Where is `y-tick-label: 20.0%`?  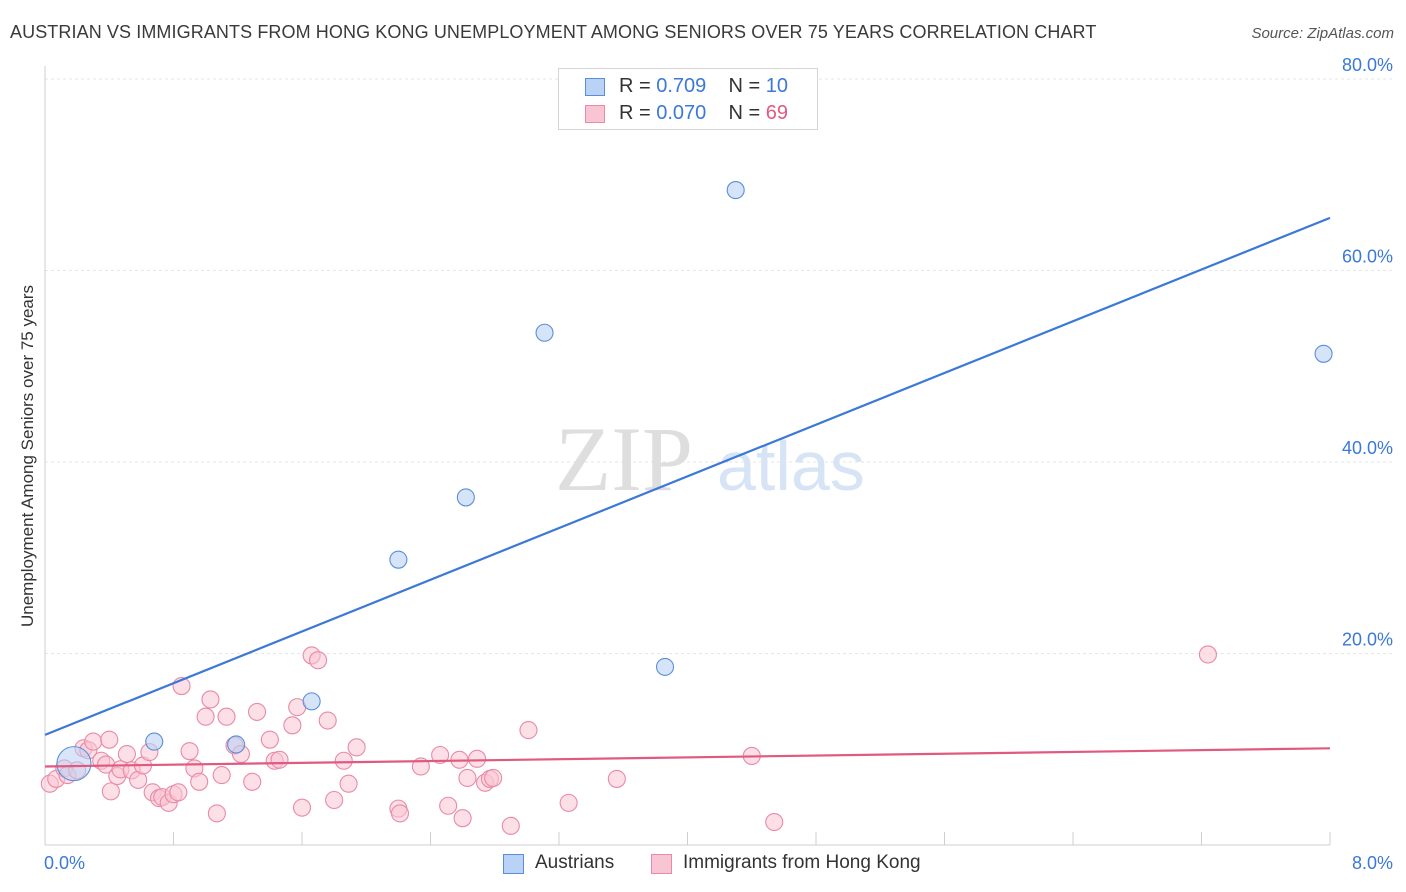 y-tick-label: 20.0% is located at coordinates (1367, 640).